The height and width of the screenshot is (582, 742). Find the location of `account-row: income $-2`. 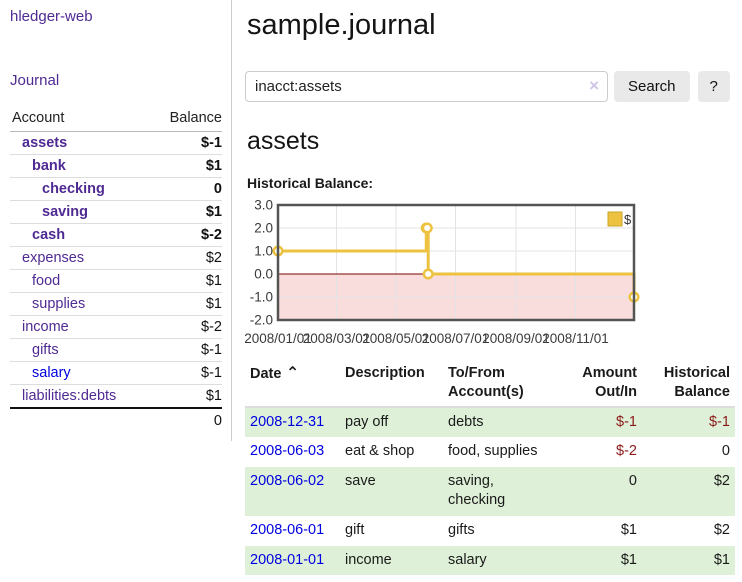

account-row: income $-2 is located at coordinates (116, 327).